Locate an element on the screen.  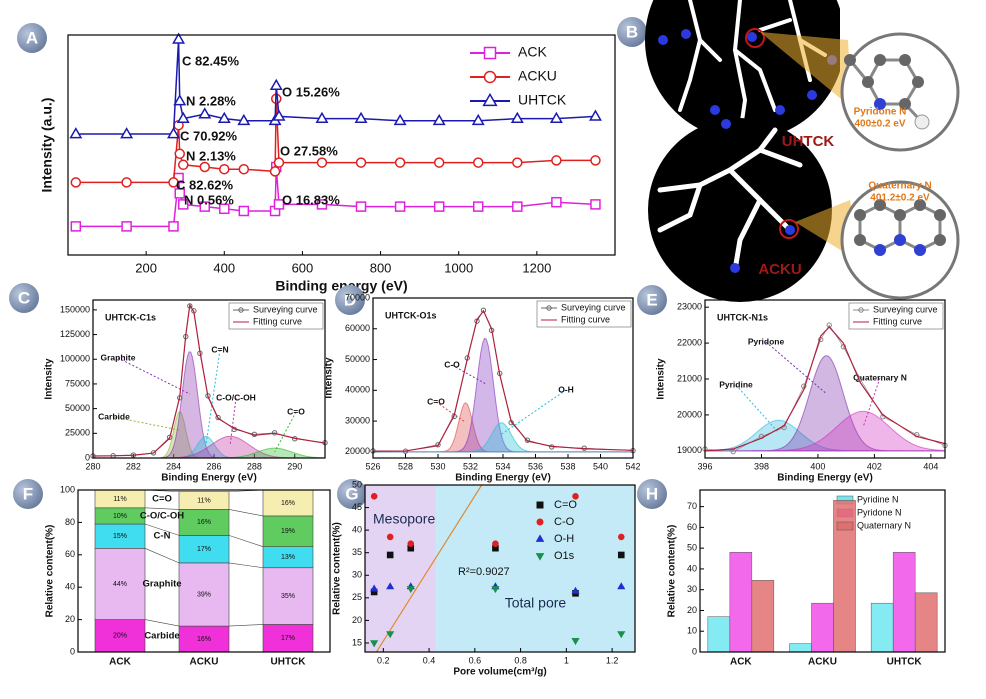
legend-box is located at coordinates (896, 316).